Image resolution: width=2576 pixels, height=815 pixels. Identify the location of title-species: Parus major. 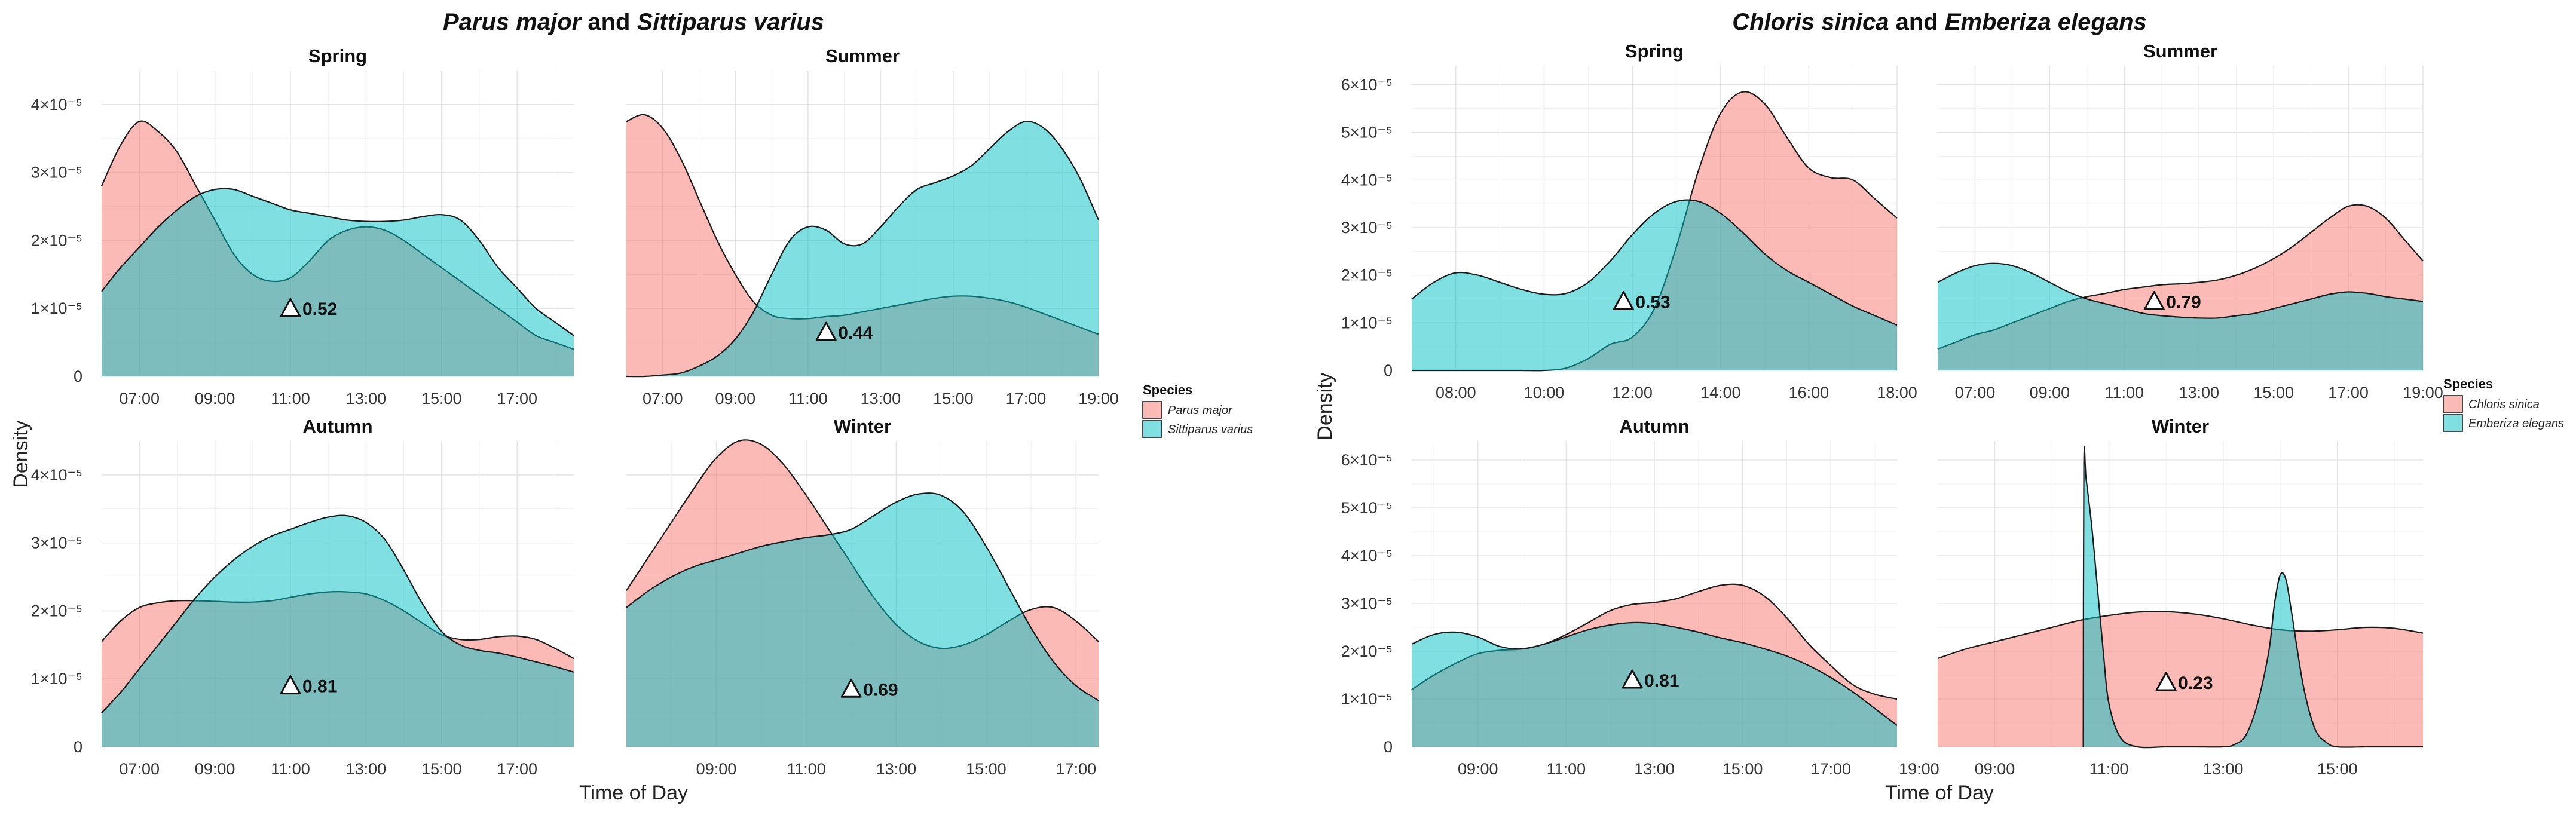
(513, 22).